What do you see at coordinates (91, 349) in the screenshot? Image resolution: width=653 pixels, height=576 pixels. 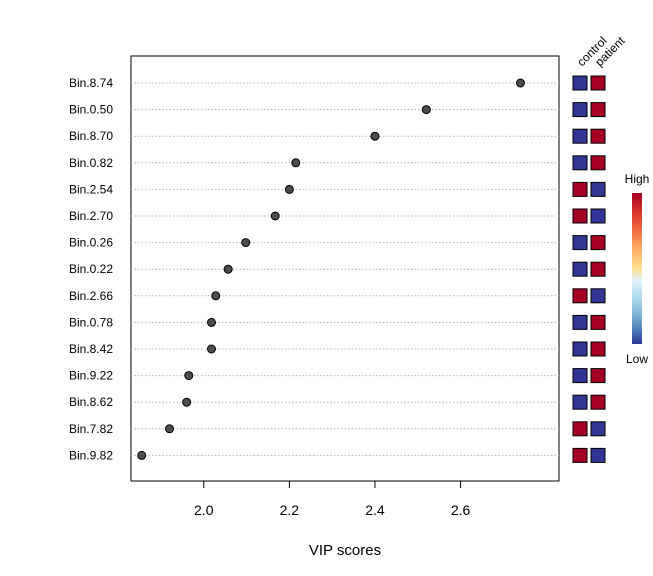 I see `y-tick-label: Bin.8.42` at bounding box center [91, 349].